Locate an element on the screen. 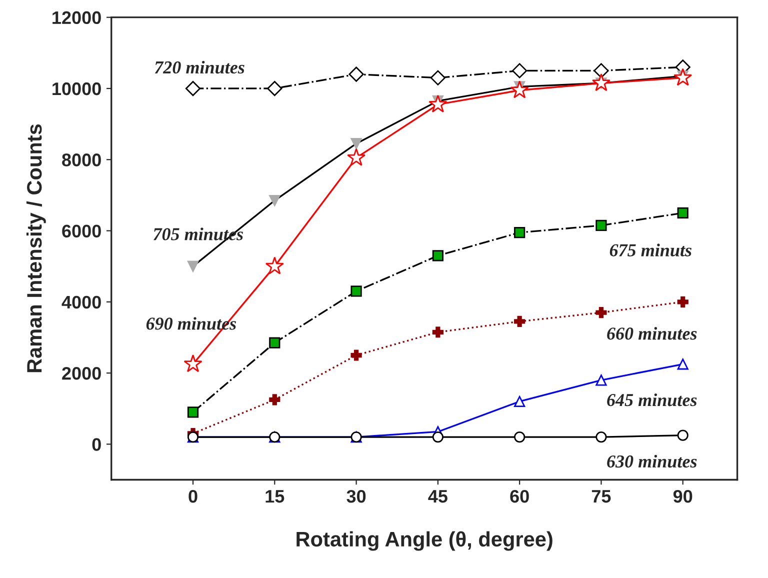 The image size is (768, 578). x-axis-title: Rotating Angle (θ, degree) is located at coordinates (424, 541).